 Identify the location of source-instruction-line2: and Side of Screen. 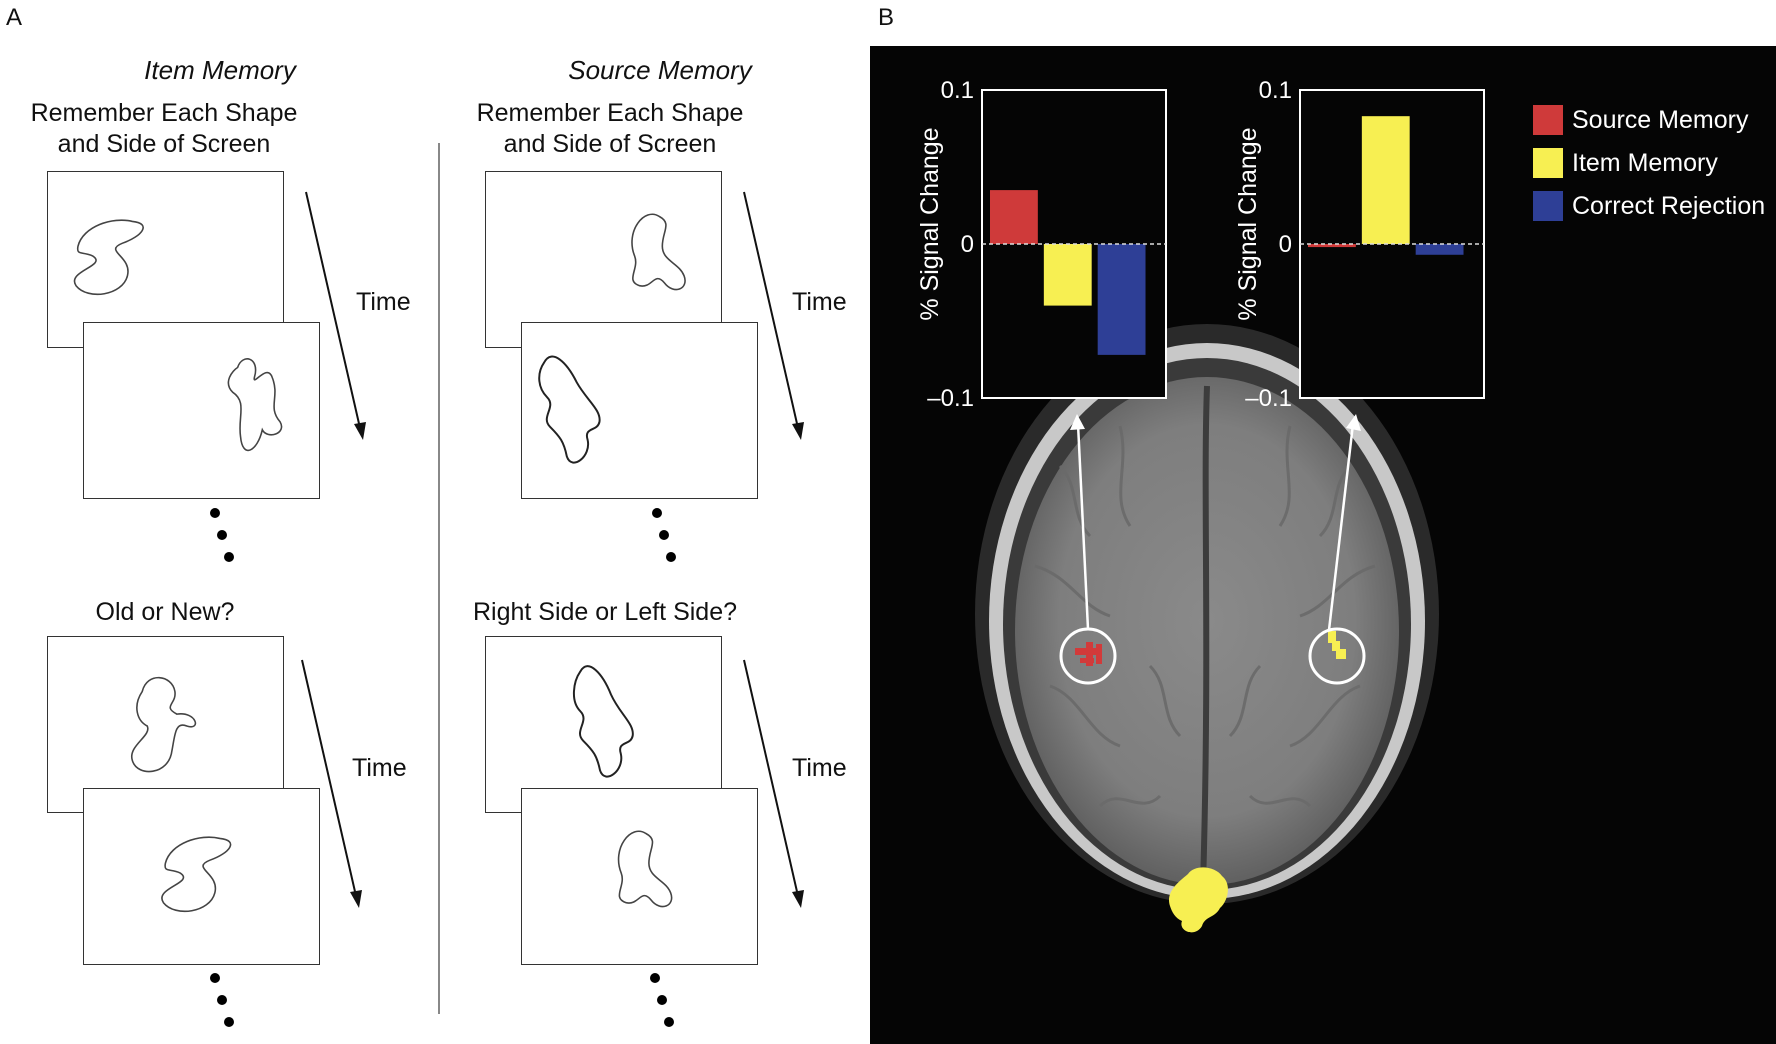
(610, 144).